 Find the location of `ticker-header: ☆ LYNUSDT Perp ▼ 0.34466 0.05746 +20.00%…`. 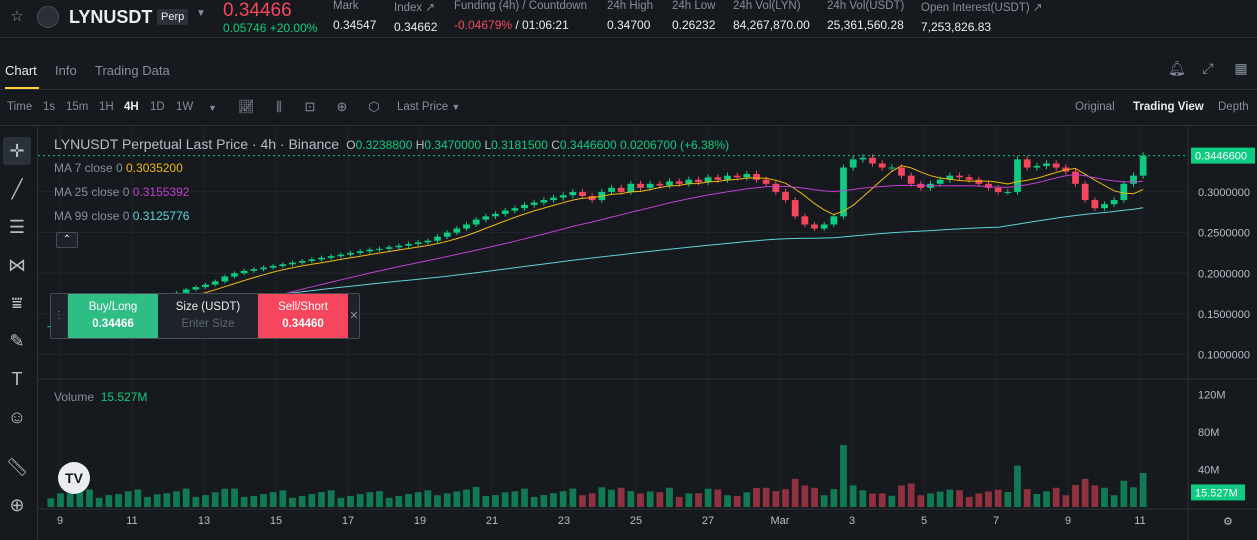

ticker-header: ☆ LYNUSDT Perp ▼ 0.34466 0.05746 +20.00%… is located at coordinates (628, 19).